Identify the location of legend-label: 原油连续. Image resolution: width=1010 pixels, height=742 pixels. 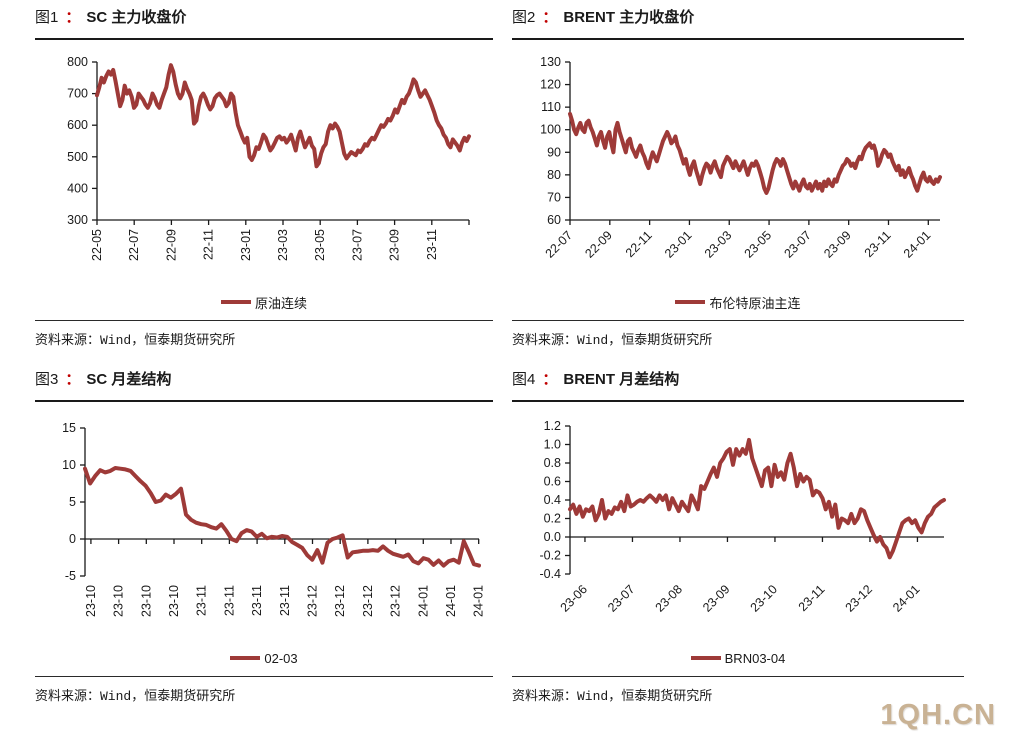
(280, 303).